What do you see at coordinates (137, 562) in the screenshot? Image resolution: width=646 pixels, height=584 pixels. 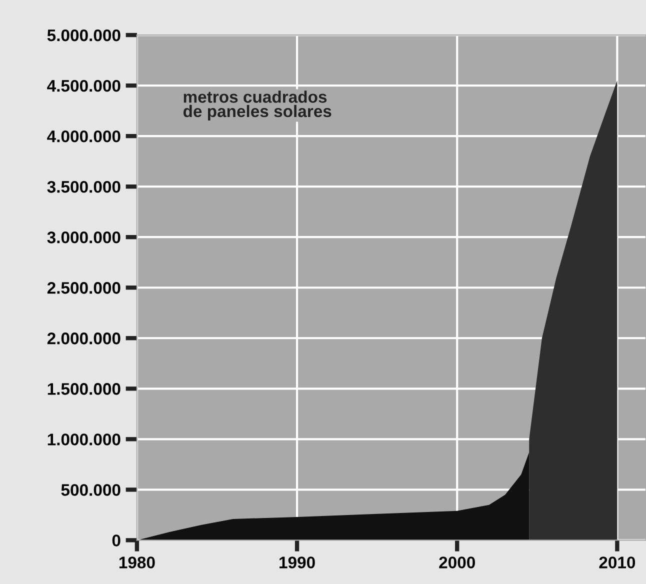 I see `x-tick-label: 1980` at bounding box center [137, 562].